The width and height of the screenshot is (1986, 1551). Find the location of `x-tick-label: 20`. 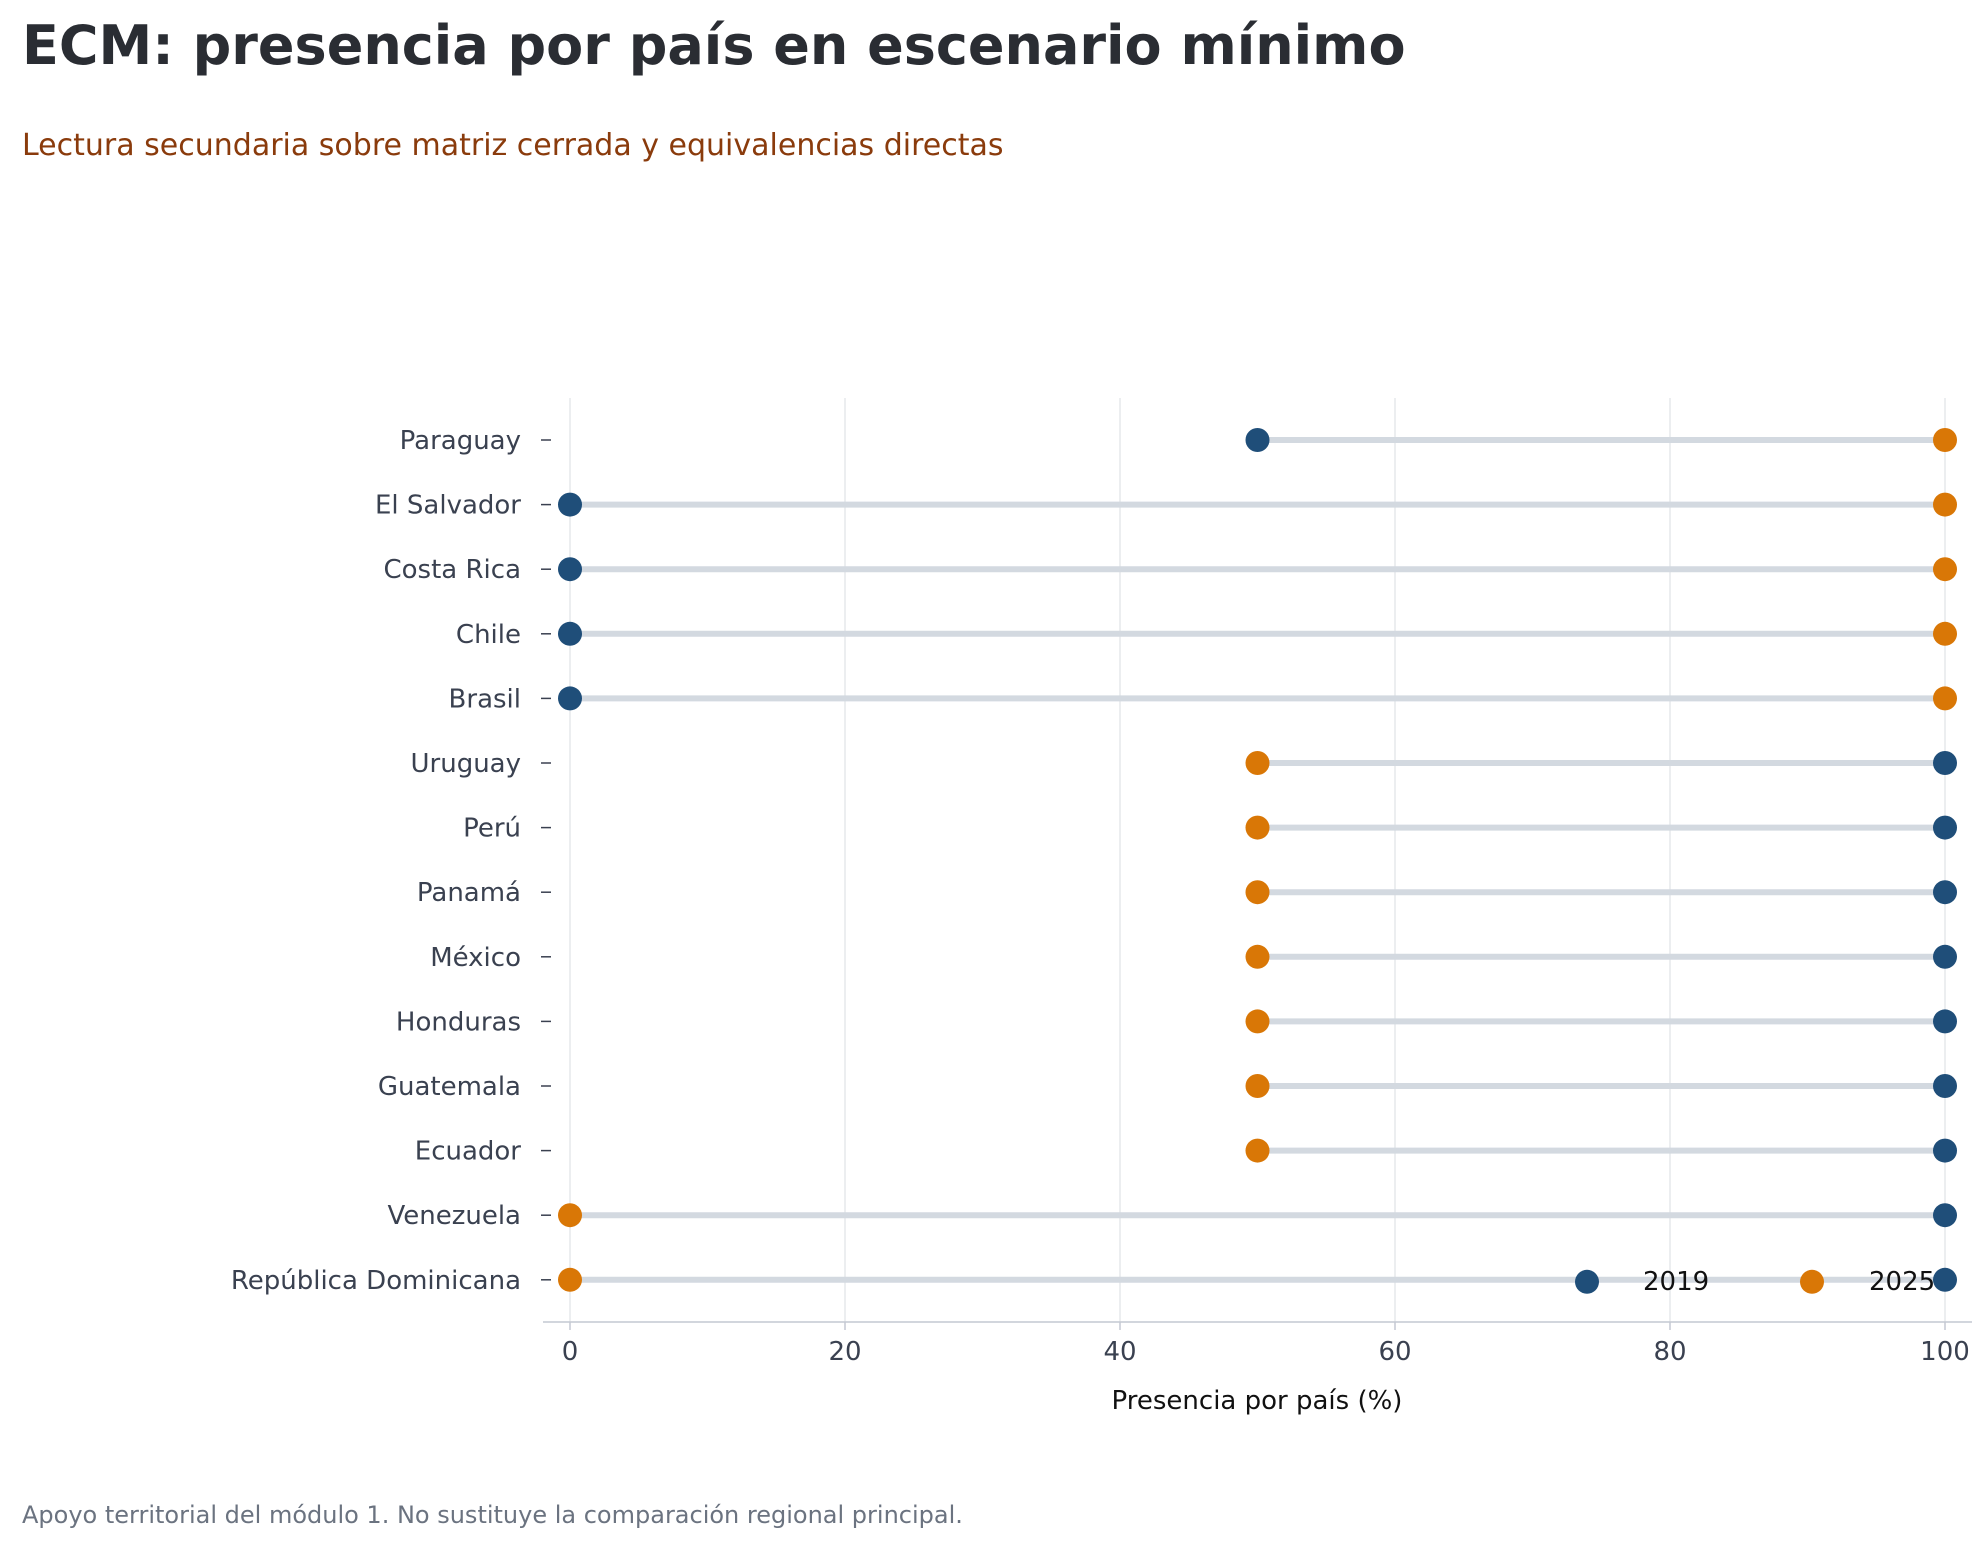

x-tick-label: 20 is located at coordinates (844, 1352).